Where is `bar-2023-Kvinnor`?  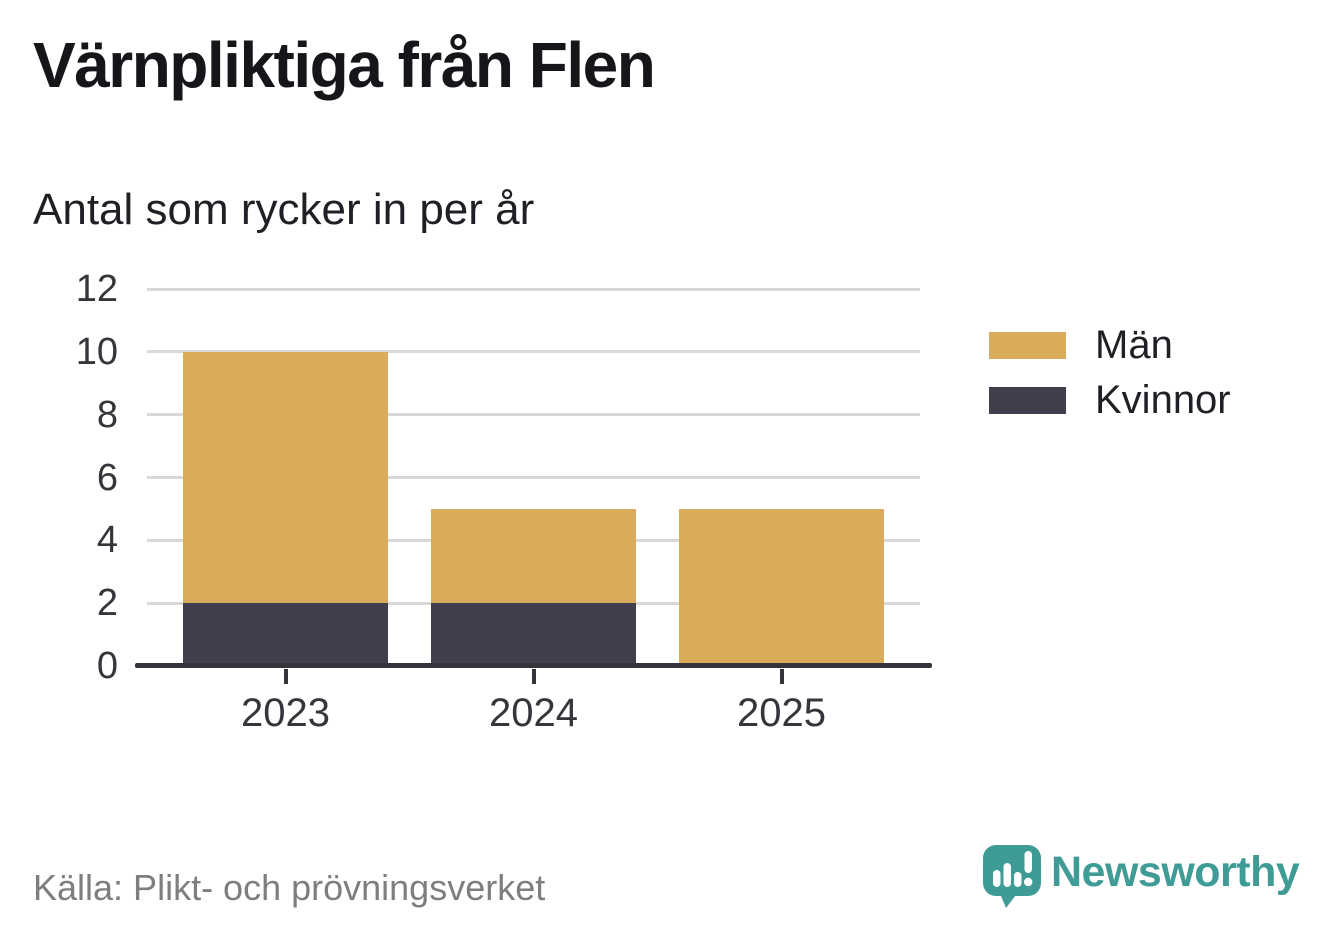
bar-2023-Kvinnor is located at coordinates (285, 634).